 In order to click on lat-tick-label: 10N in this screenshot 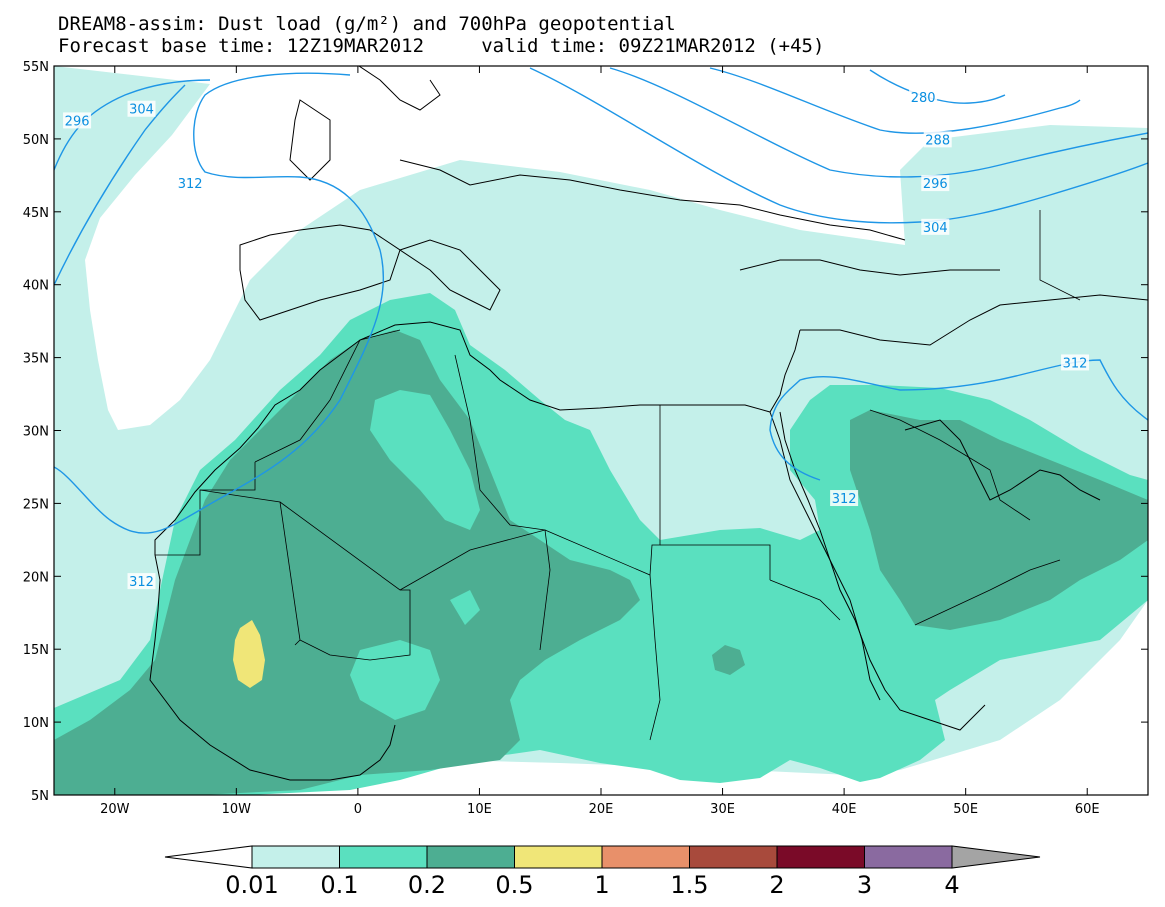, I will do `click(36, 723)`.